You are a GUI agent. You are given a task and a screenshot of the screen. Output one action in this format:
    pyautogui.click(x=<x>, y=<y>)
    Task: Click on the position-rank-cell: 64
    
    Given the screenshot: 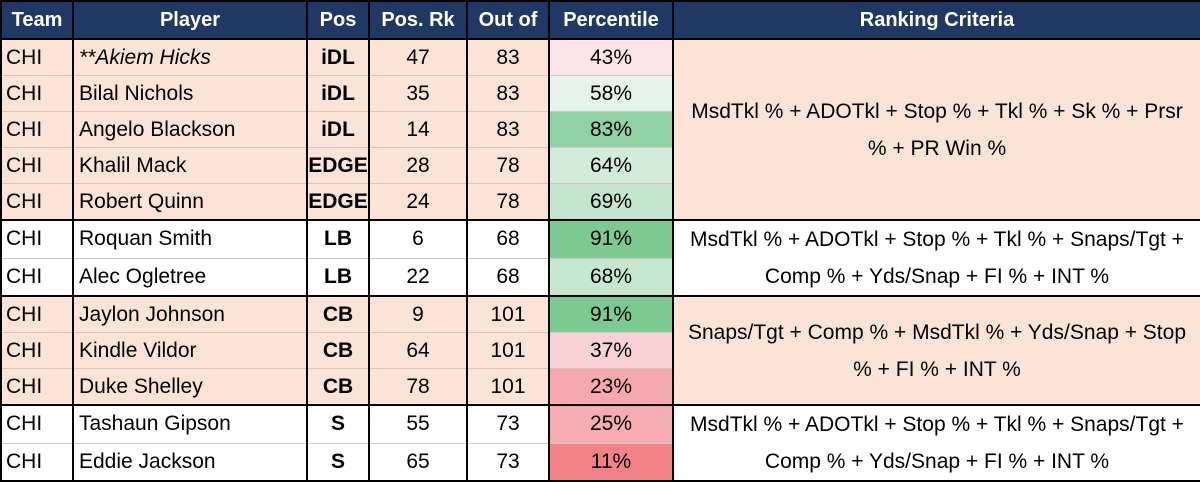 What is the action you would take?
    pyautogui.click(x=418, y=350)
    